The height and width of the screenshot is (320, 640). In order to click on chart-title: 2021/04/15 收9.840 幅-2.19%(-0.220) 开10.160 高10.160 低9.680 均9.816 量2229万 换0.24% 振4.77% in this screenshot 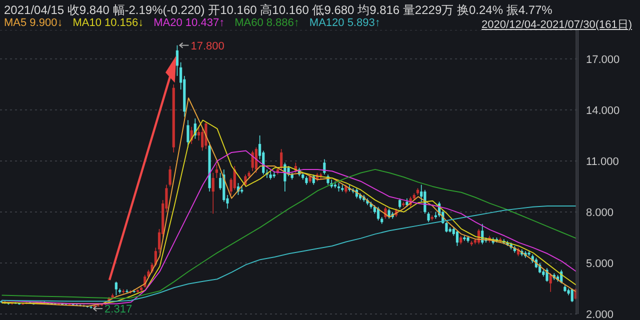, I will do `click(278, 10)`.